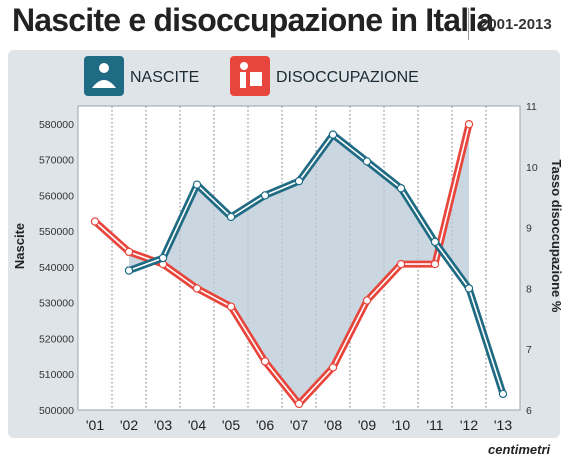 The width and height of the screenshot is (568, 460). Describe the element at coordinates (129, 425) in the screenshot. I see `x-tick-label: '02` at that location.